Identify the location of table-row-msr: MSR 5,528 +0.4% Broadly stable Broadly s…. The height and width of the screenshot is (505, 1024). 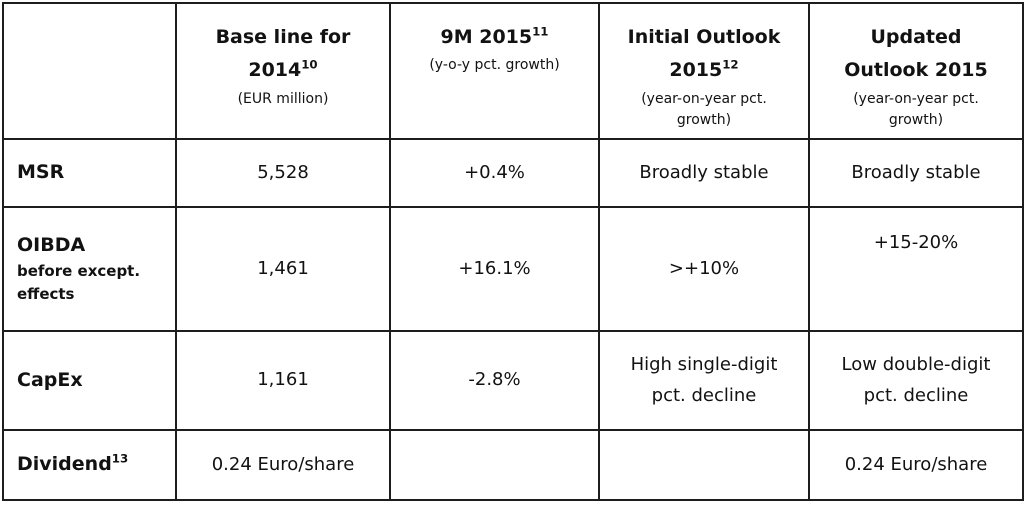
(513, 173).